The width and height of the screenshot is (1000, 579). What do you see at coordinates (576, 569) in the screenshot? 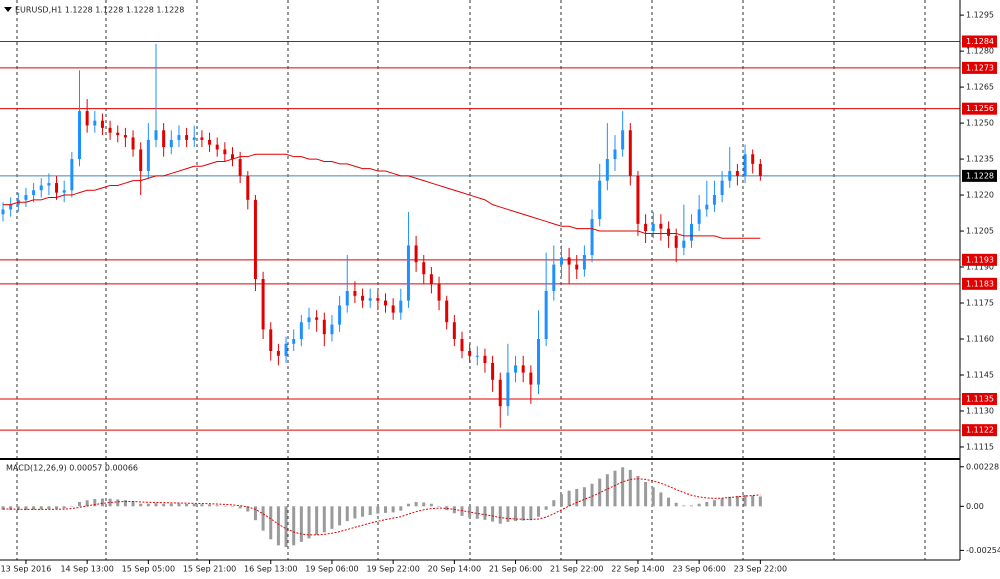
I see `x-tick-label: 21 Sep 22:00` at bounding box center [576, 569].